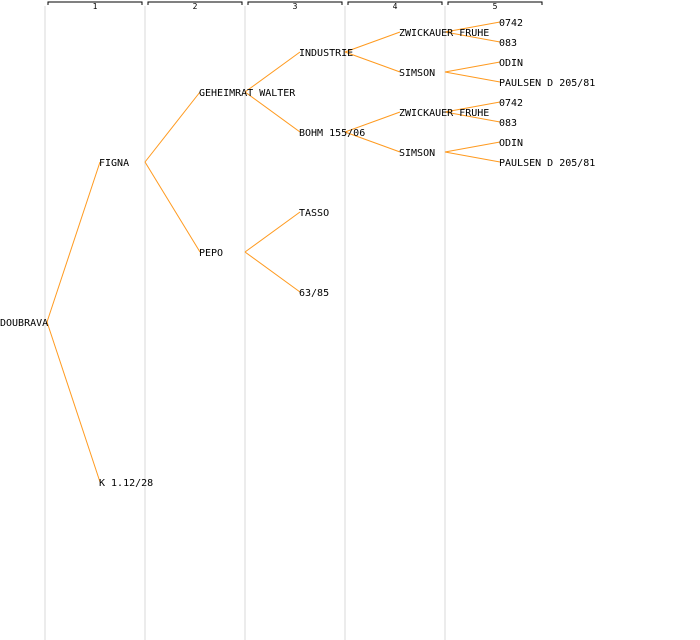 This screenshot has height=640, width=700. What do you see at coordinates (24, 323) in the screenshot?
I see `ancestor-name: DOUBRAVA` at bounding box center [24, 323].